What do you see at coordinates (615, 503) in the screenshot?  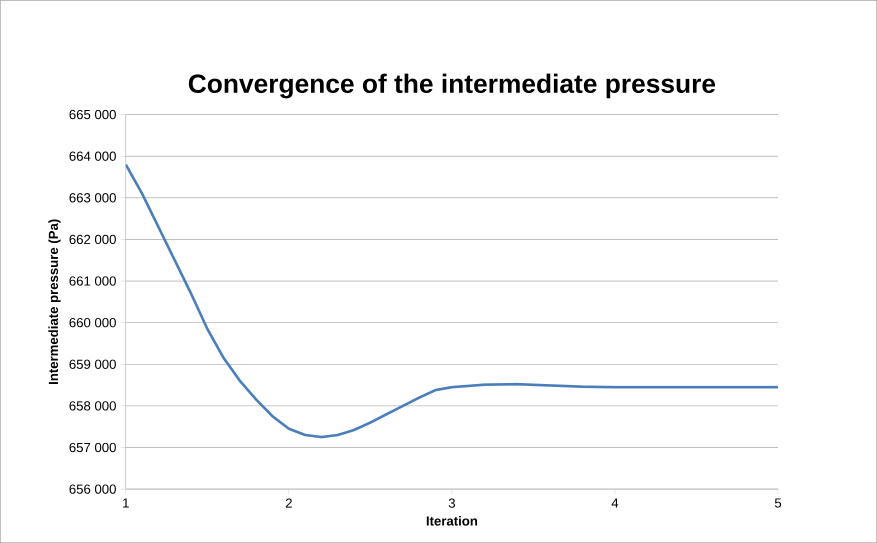 I see `x-tick-label: 4` at bounding box center [615, 503].